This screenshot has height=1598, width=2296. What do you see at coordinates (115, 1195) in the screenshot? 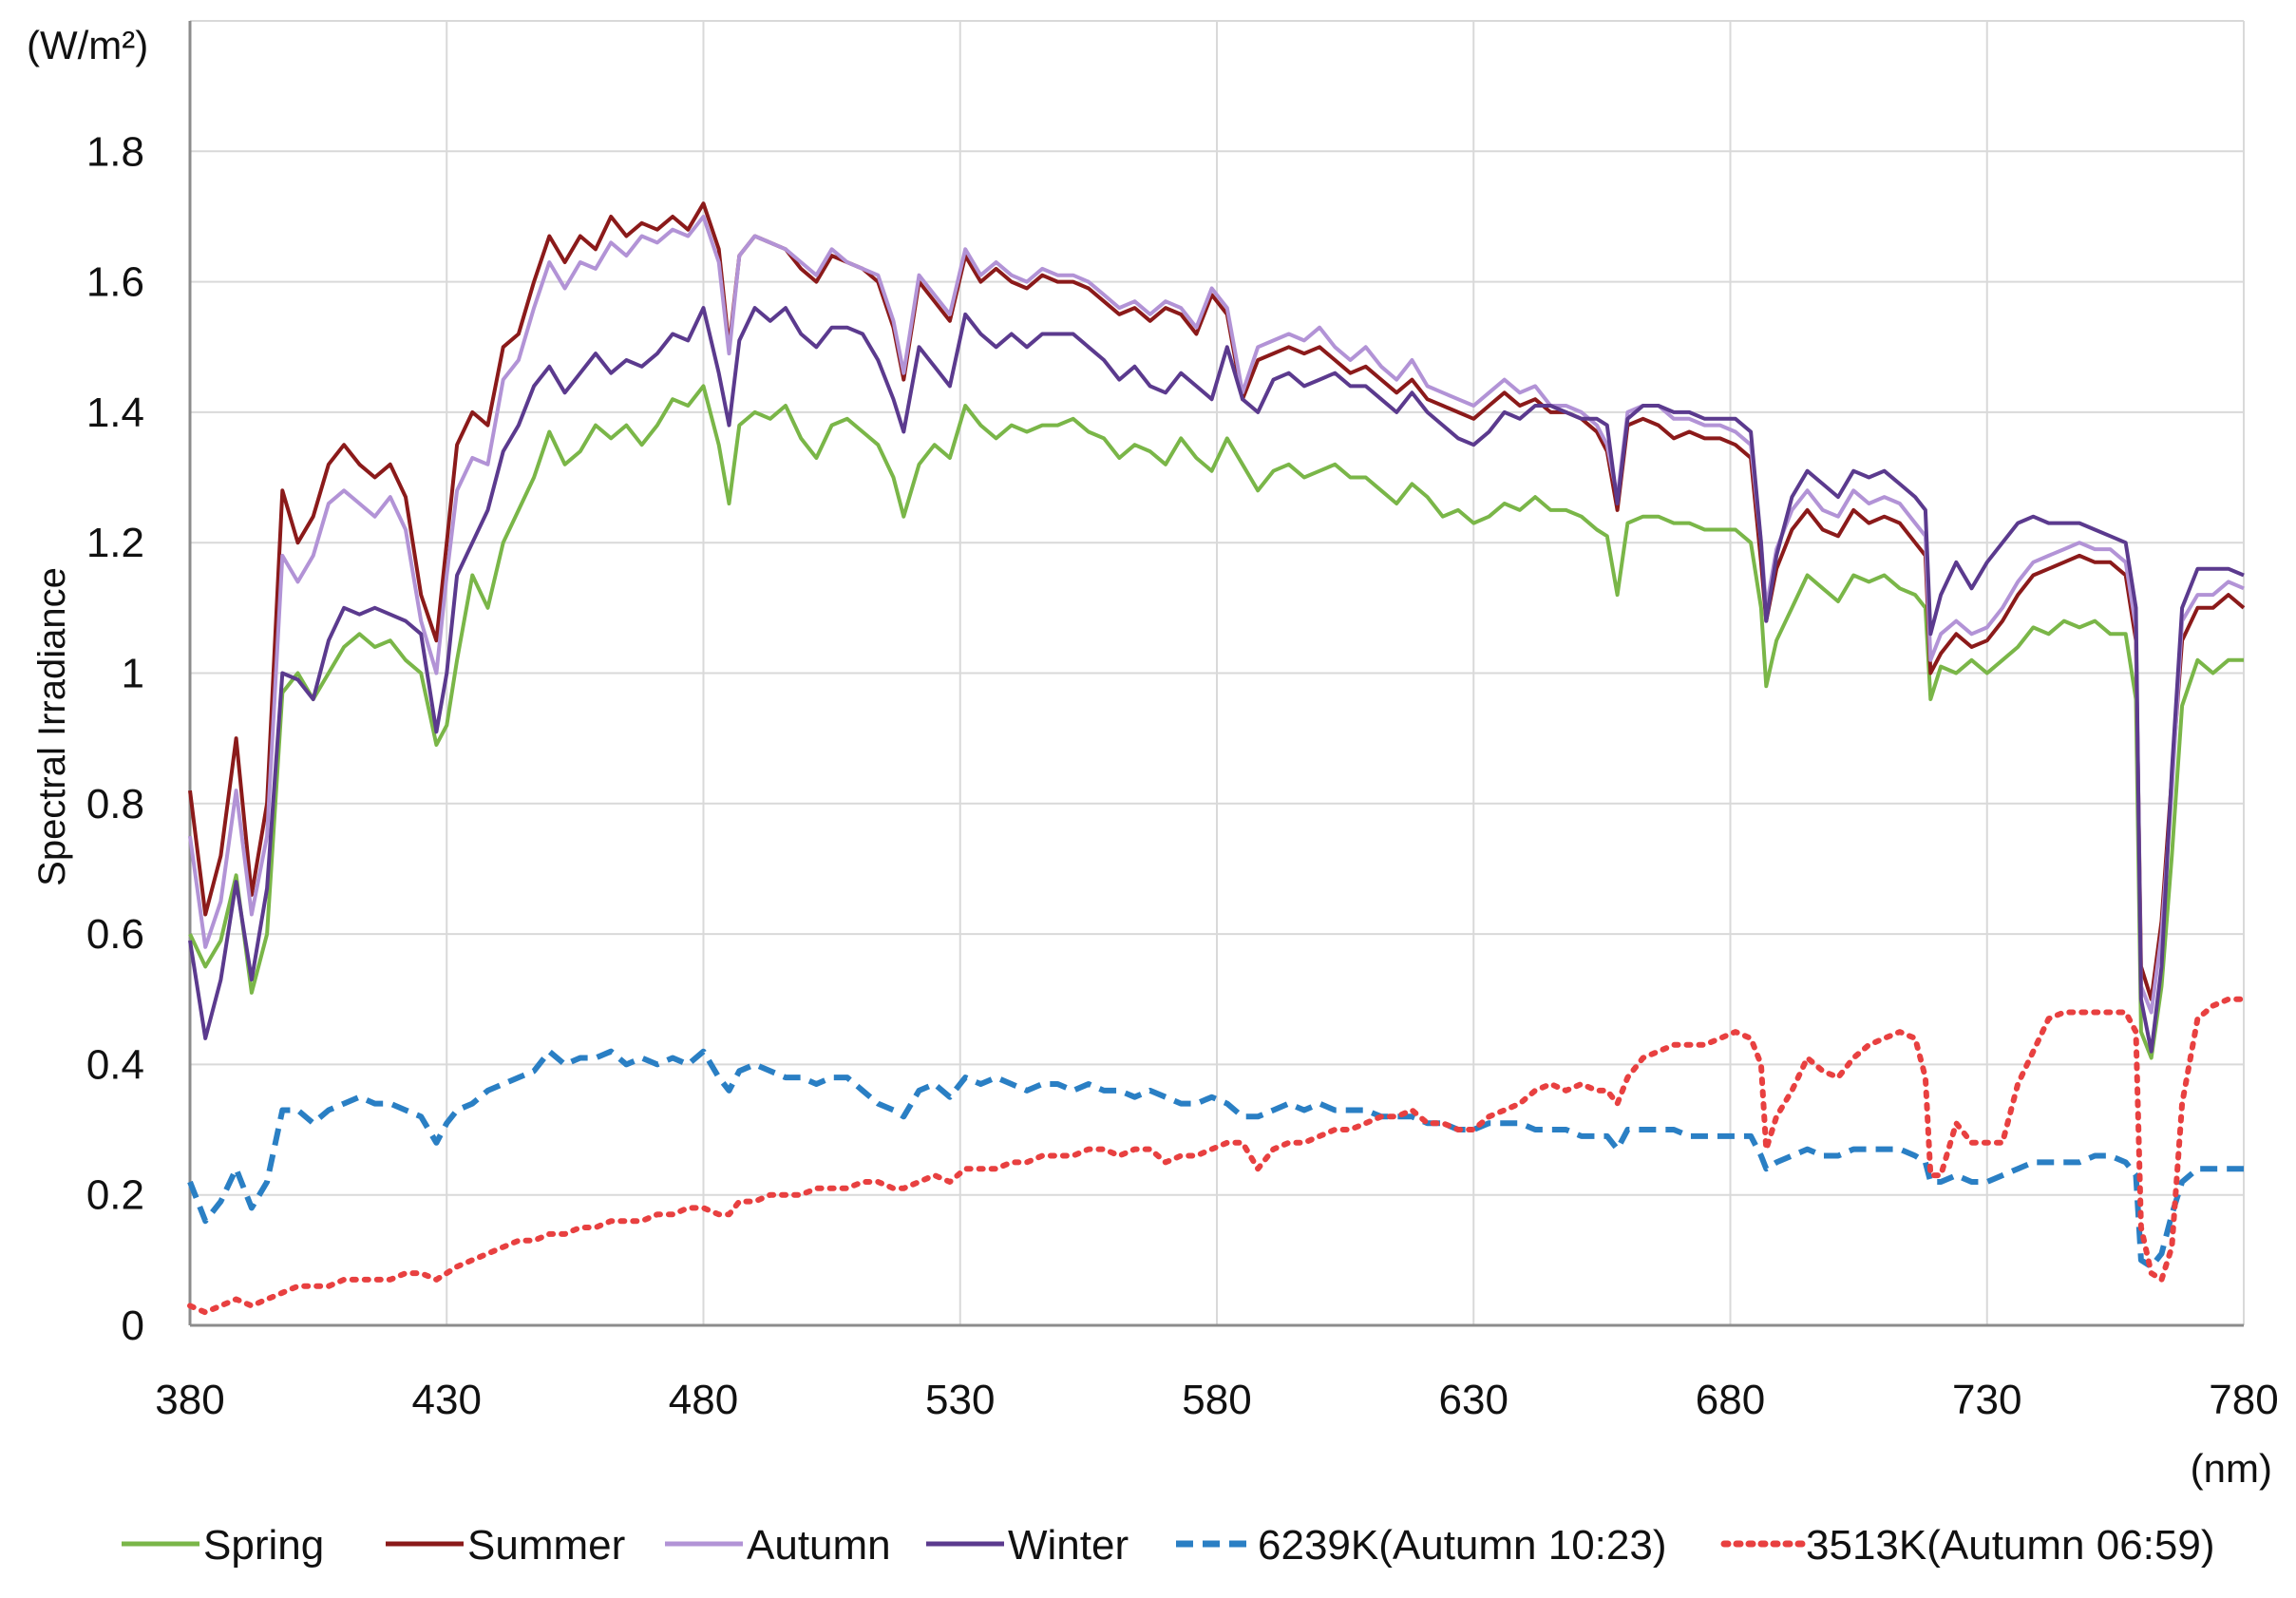
I see `y-tick-label: 0.2` at bounding box center [115, 1195].